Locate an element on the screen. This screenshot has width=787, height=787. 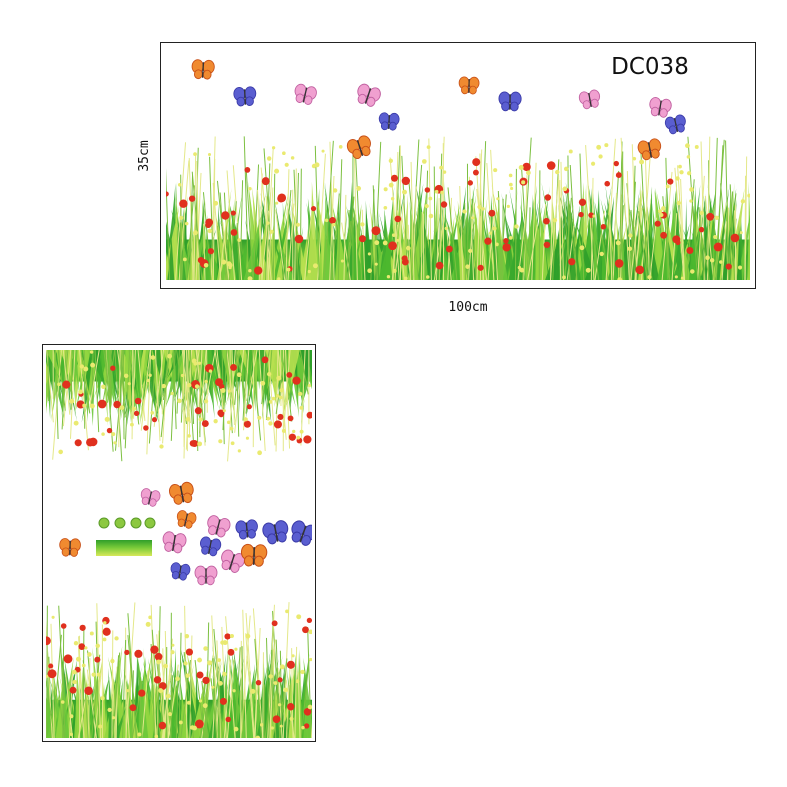
body is located at coordinates (590, 100).